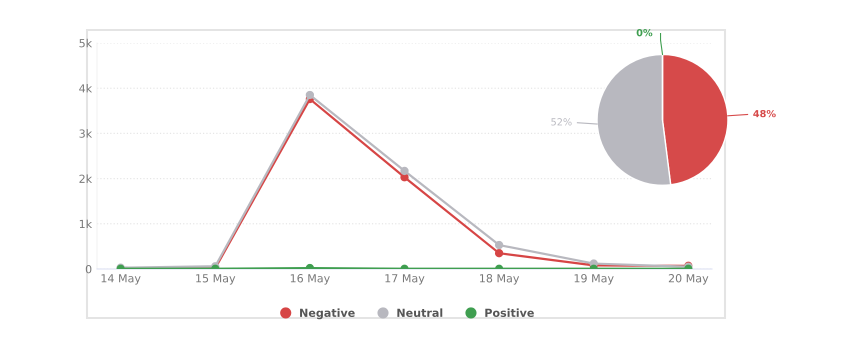 Image resolution: width=860 pixels, height=350 pixels. What do you see at coordinates (509, 312) in the screenshot?
I see `legend-label: Positive` at bounding box center [509, 312].